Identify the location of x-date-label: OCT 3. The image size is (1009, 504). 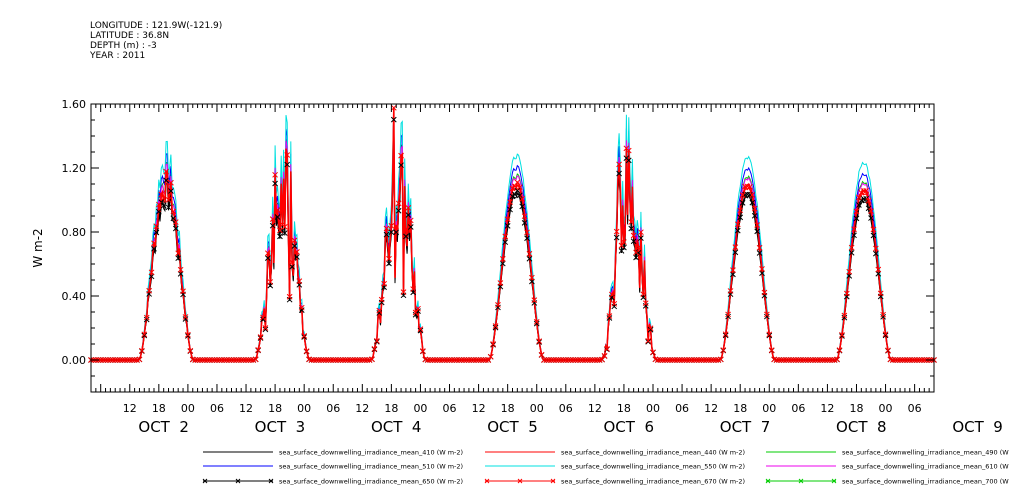
(280, 427).